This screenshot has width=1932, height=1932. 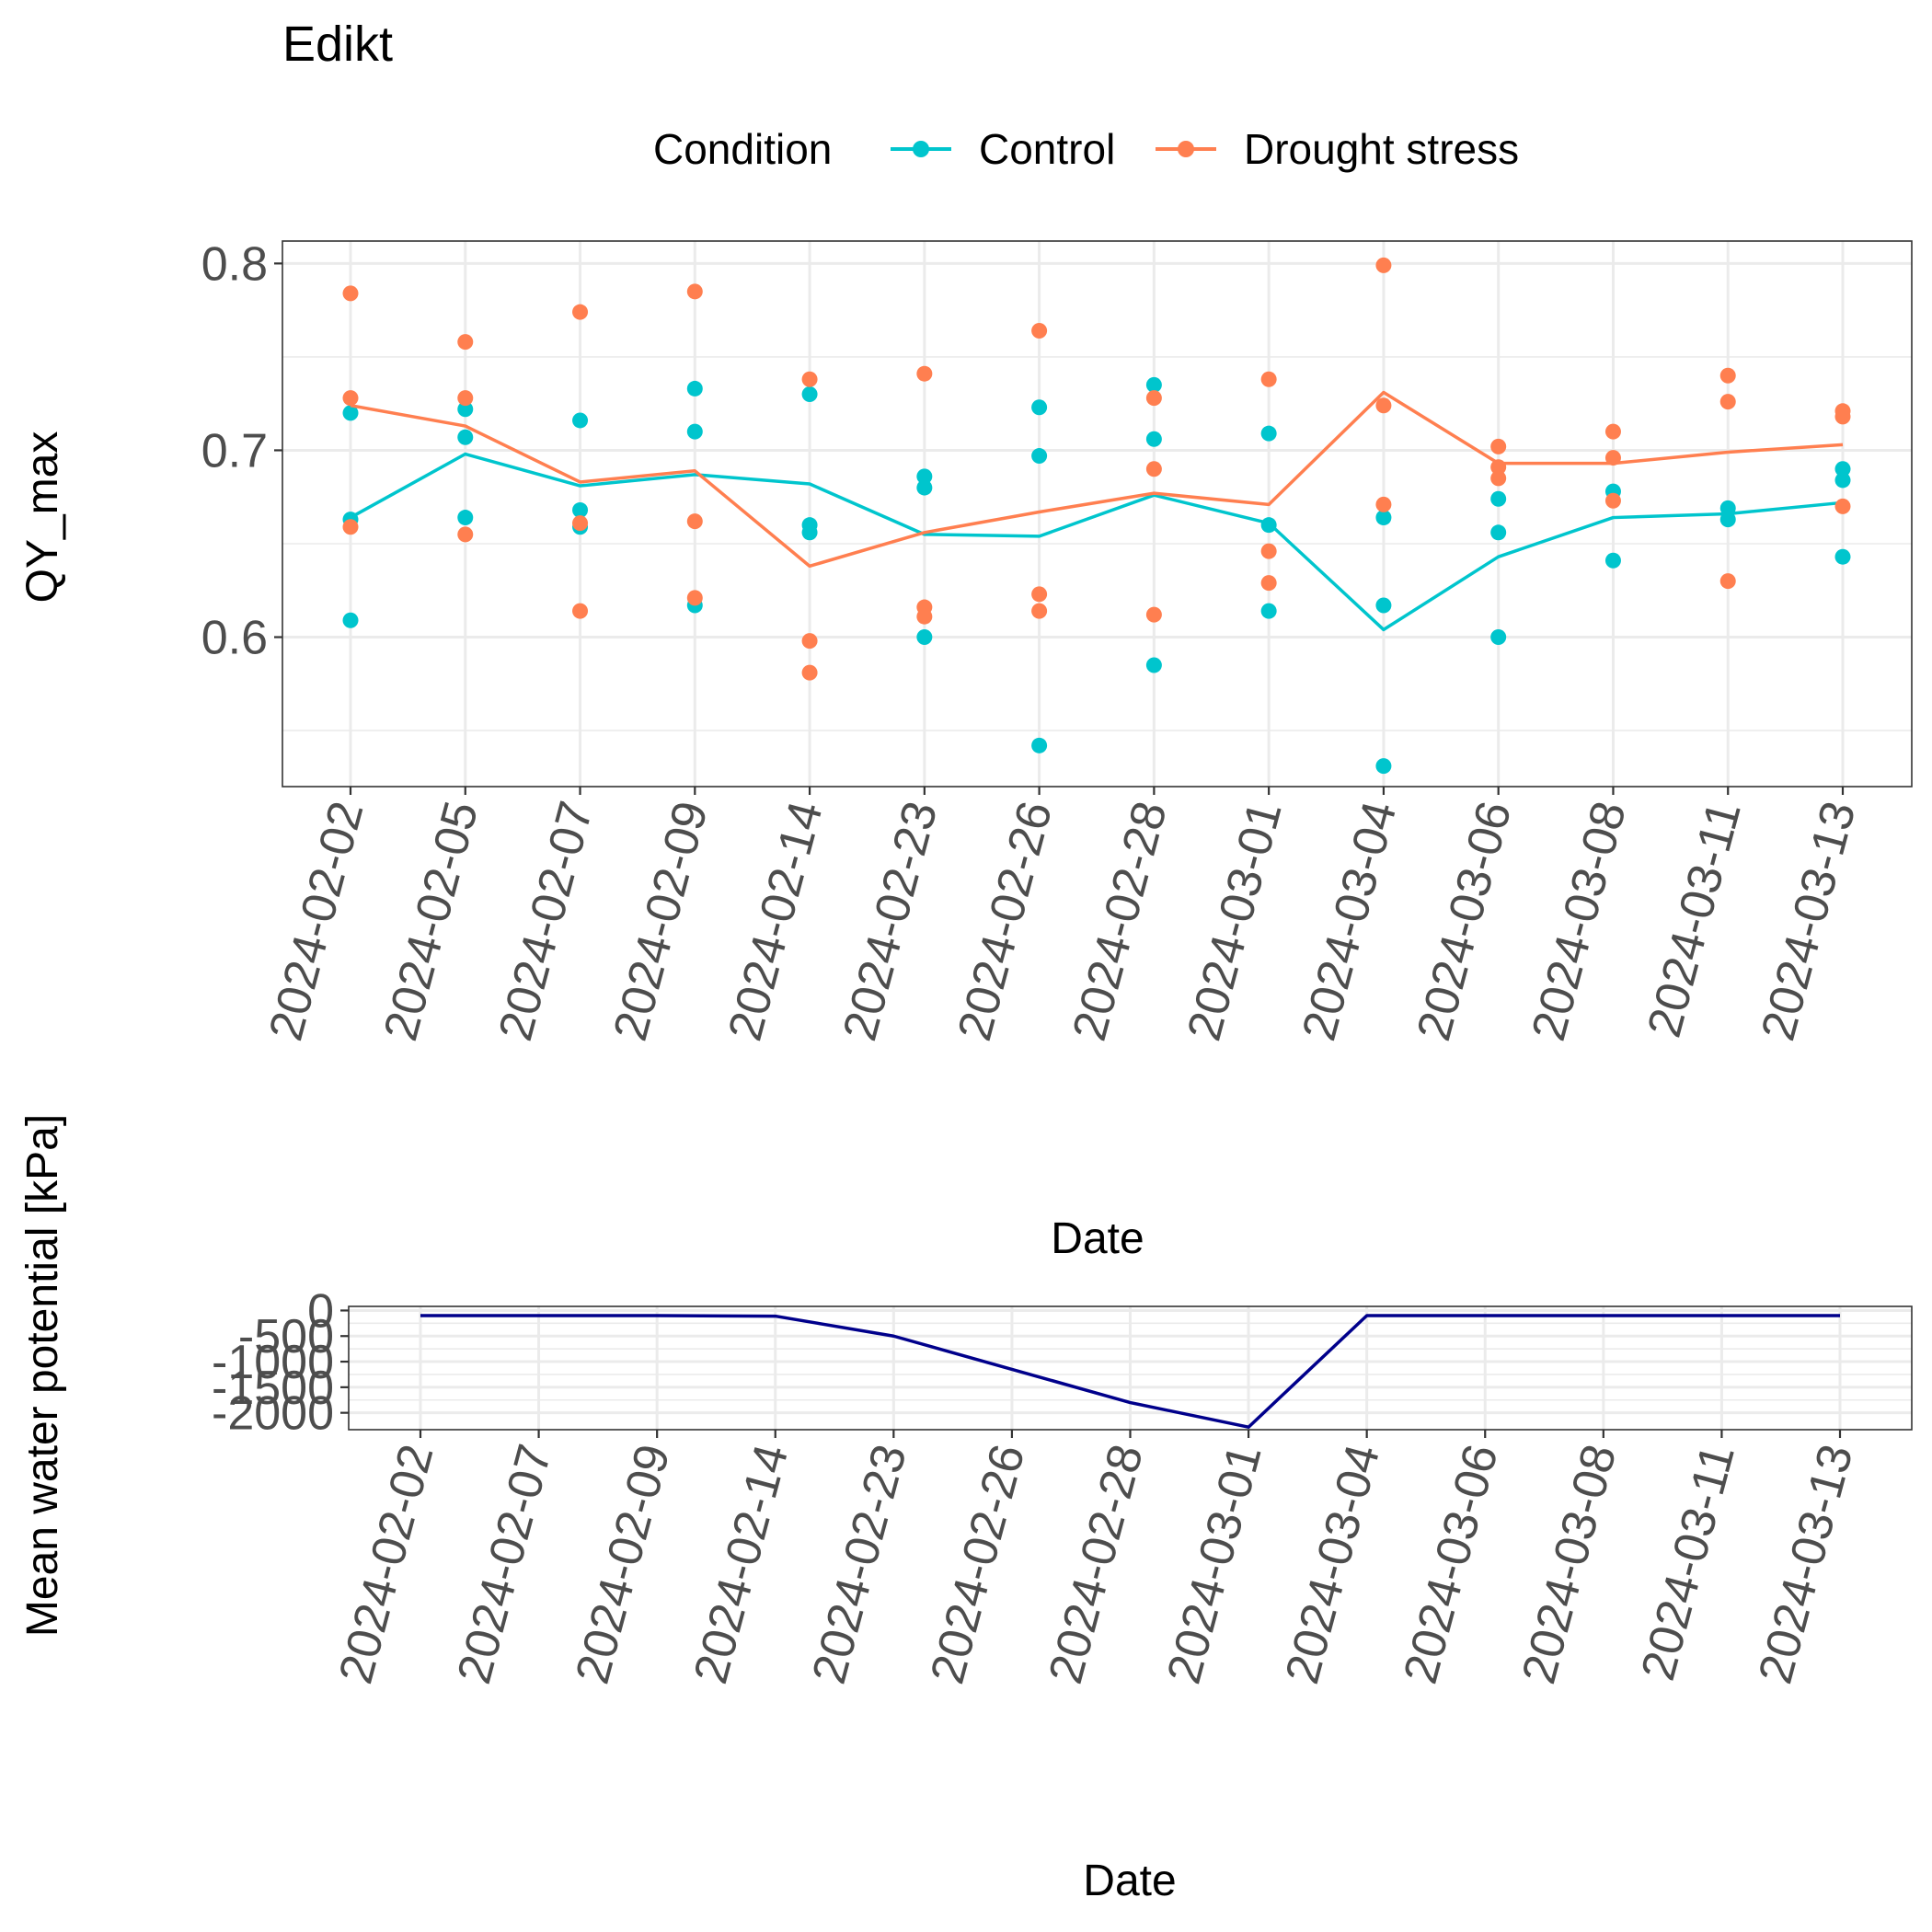 What do you see at coordinates (741, 1564) in the screenshot?
I see `x-tick-label: 2024-02-14` at bounding box center [741, 1564].